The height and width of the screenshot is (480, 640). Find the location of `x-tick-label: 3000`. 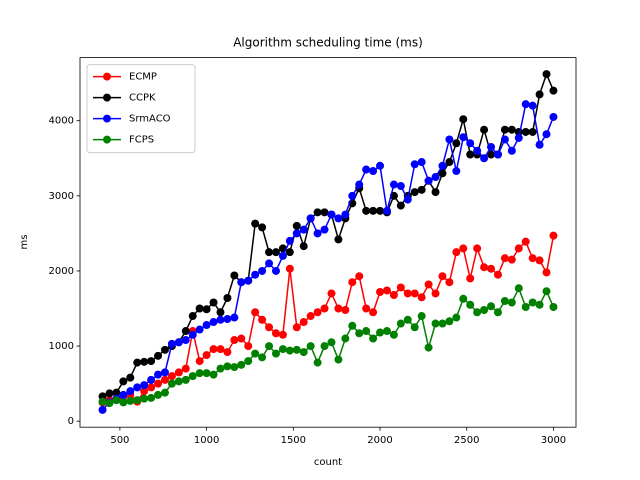

x-tick-label: 3000 is located at coordinates (553, 440).